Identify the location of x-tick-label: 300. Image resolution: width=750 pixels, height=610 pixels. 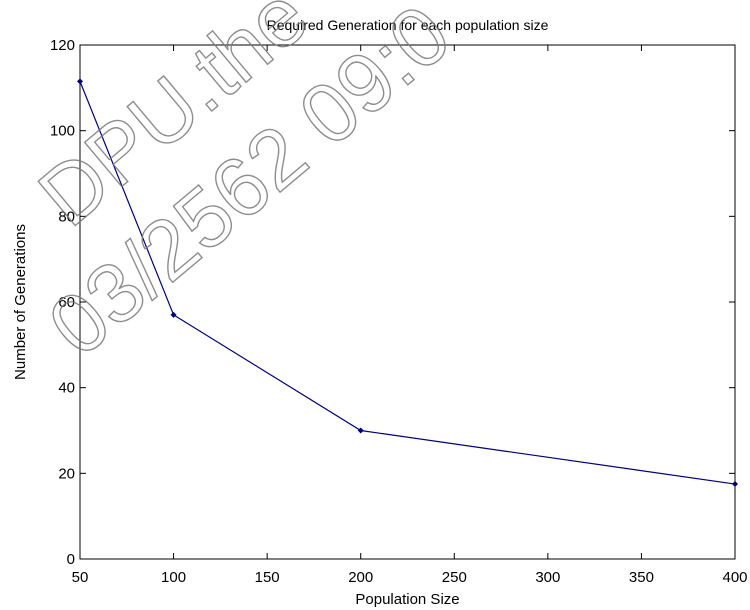
(547, 577).